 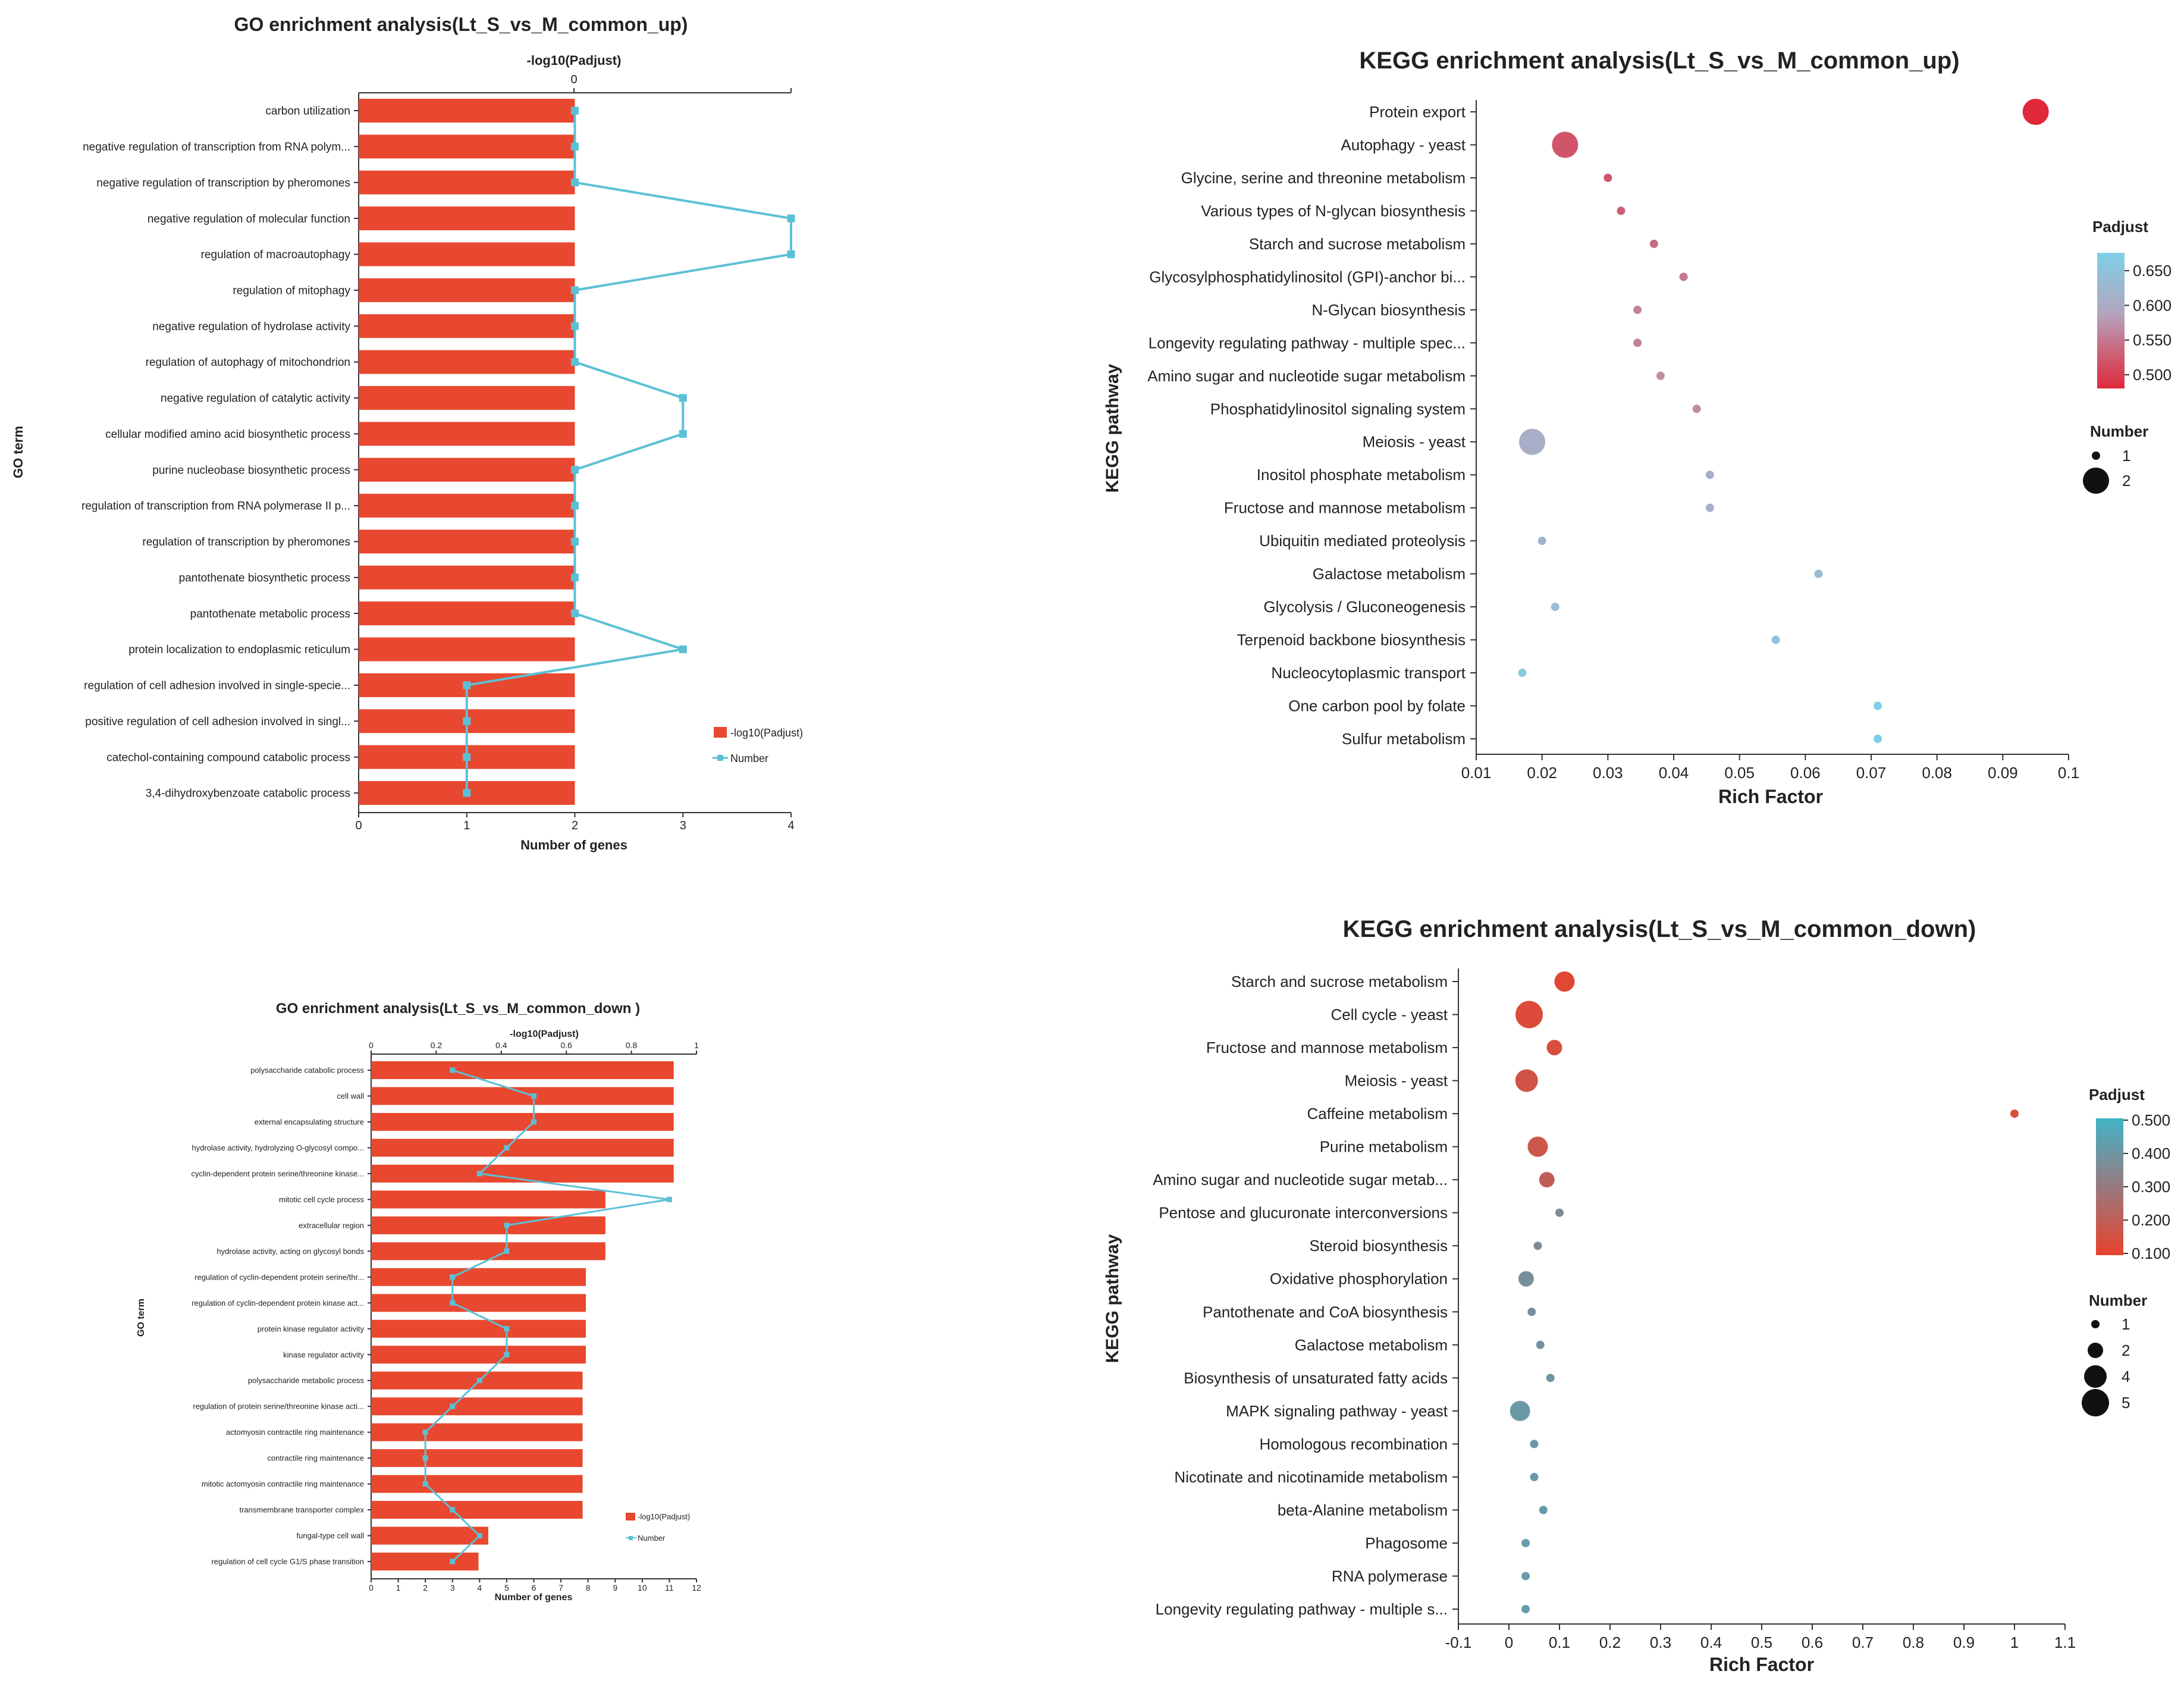 What do you see at coordinates (2065, 1642) in the screenshot?
I see `x-tick-label: 1.1` at bounding box center [2065, 1642].